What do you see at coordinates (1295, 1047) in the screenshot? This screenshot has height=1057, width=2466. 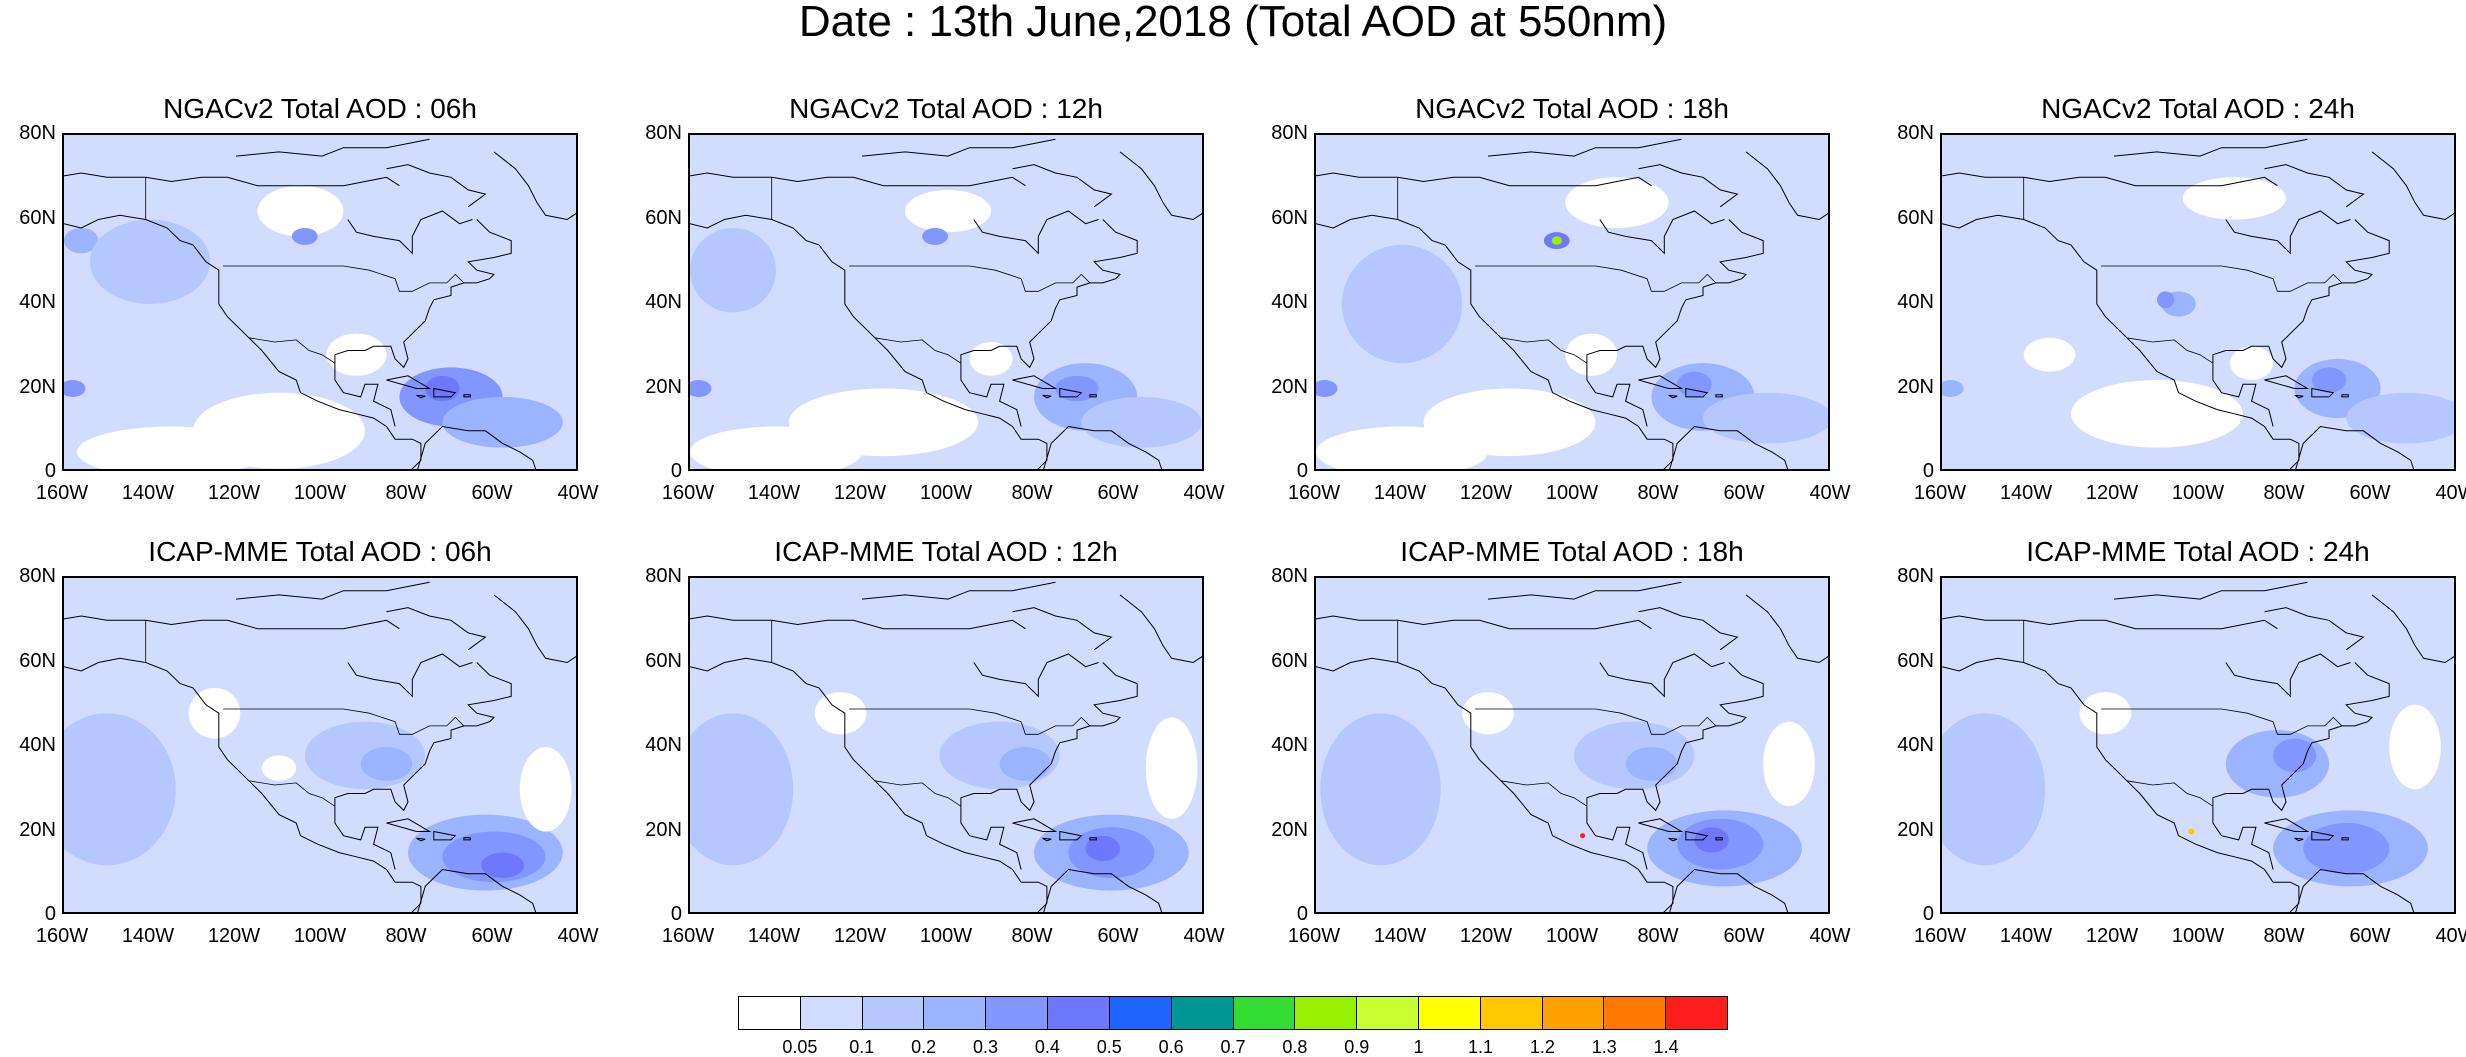 I see `colorbar-label: 0.8` at bounding box center [1295, 1047].